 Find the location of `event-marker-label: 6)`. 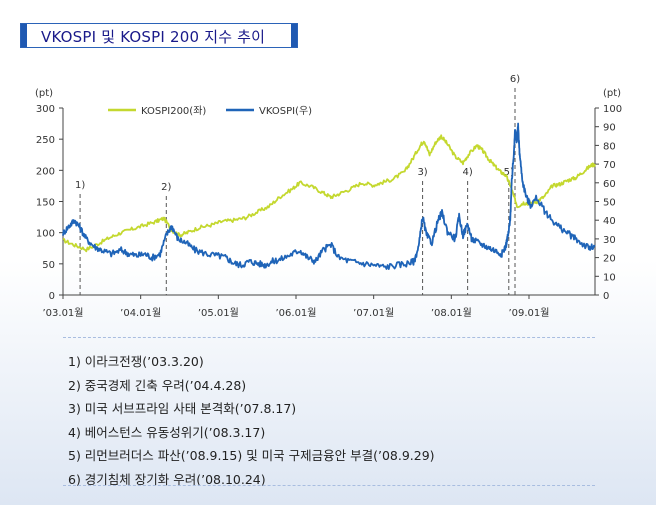

event-marker-label: 6) is located at coordinates (515, 79).